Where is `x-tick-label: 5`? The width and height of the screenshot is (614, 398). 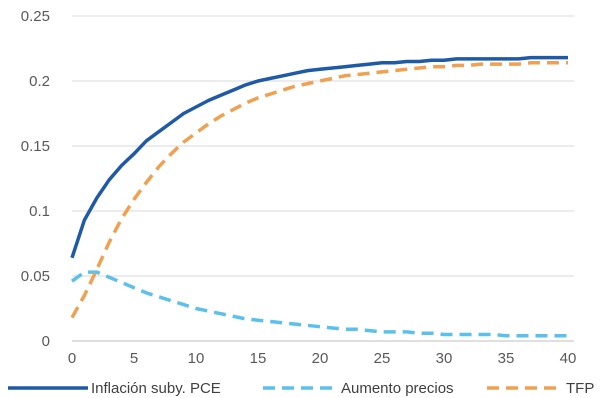
x-tick-label: 5 is located at coordinates (134, 358).